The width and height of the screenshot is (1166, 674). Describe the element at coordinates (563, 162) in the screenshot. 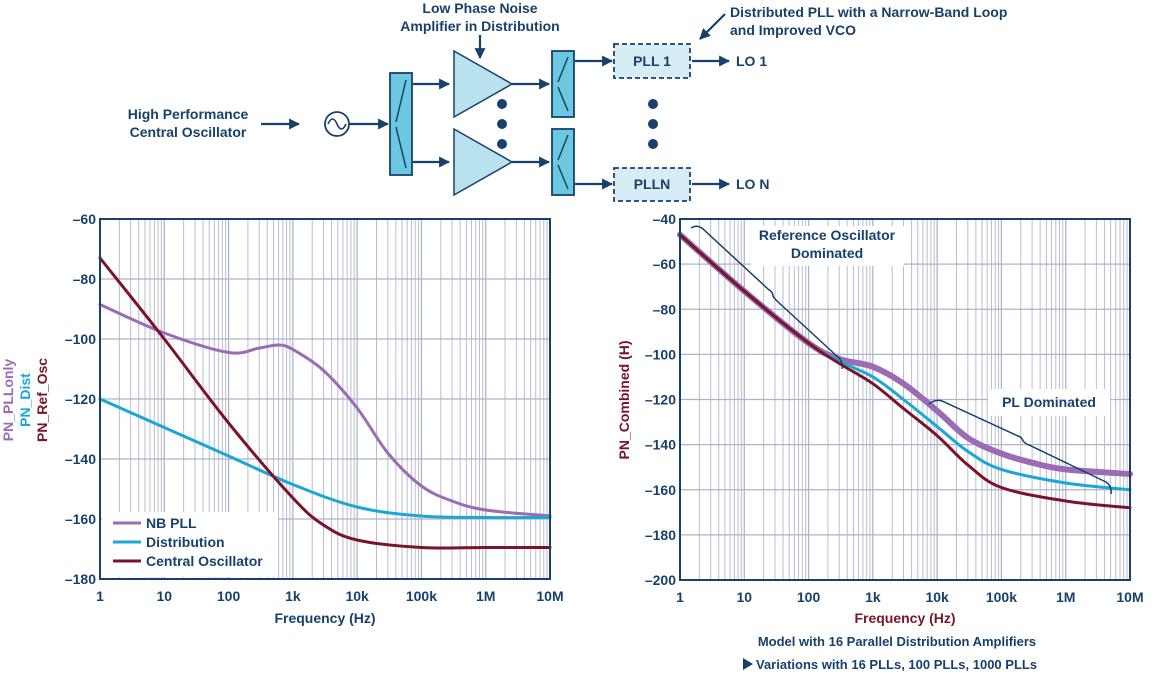

I see `splitter-icon-bottom` at that location.